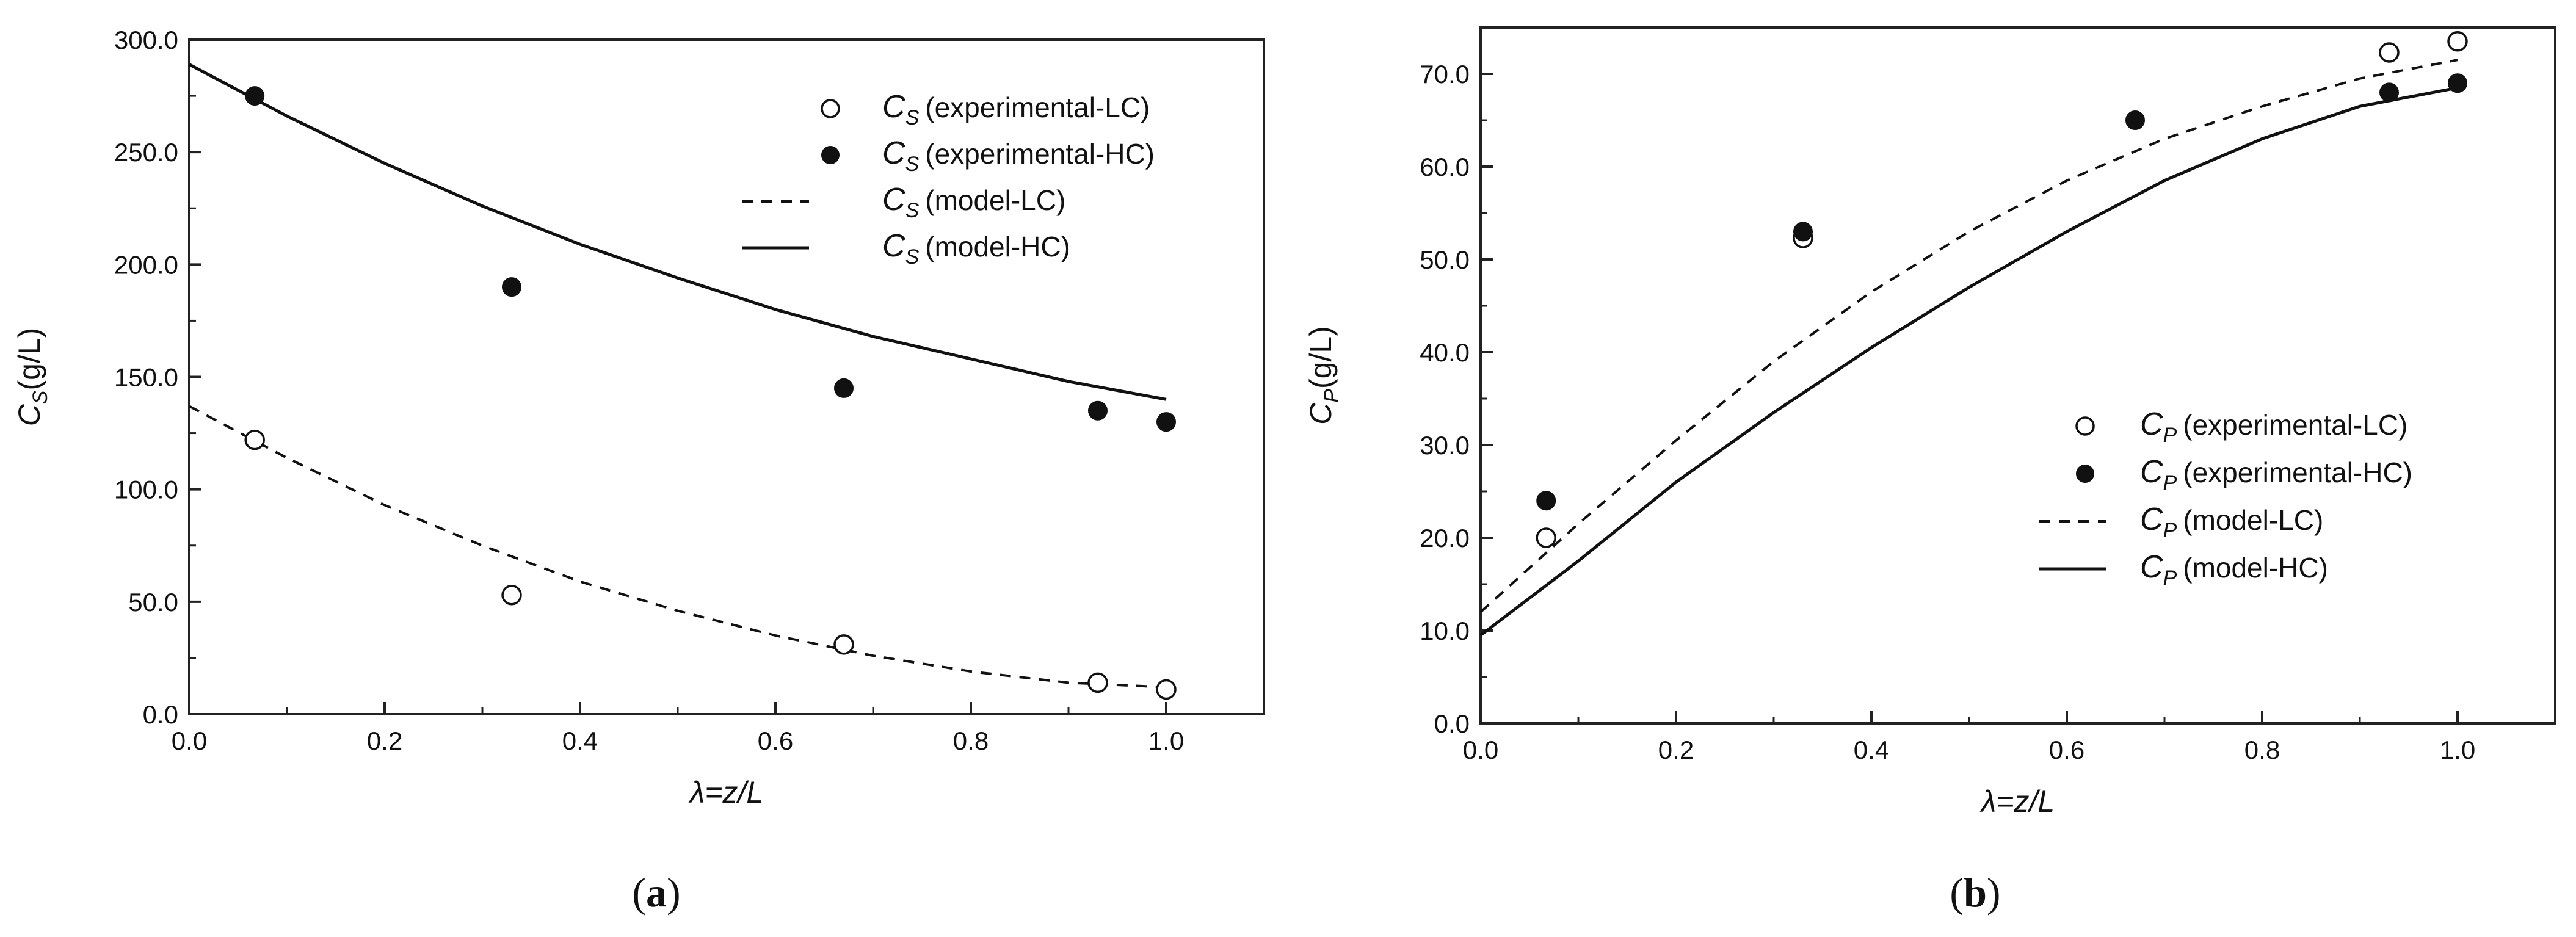 Image resolution: width=2576 pixels, height=937 pixels. Describe the element at coordinates (146, 264) in the screenshot. I see `y-tick-label: 200.0` at that location.